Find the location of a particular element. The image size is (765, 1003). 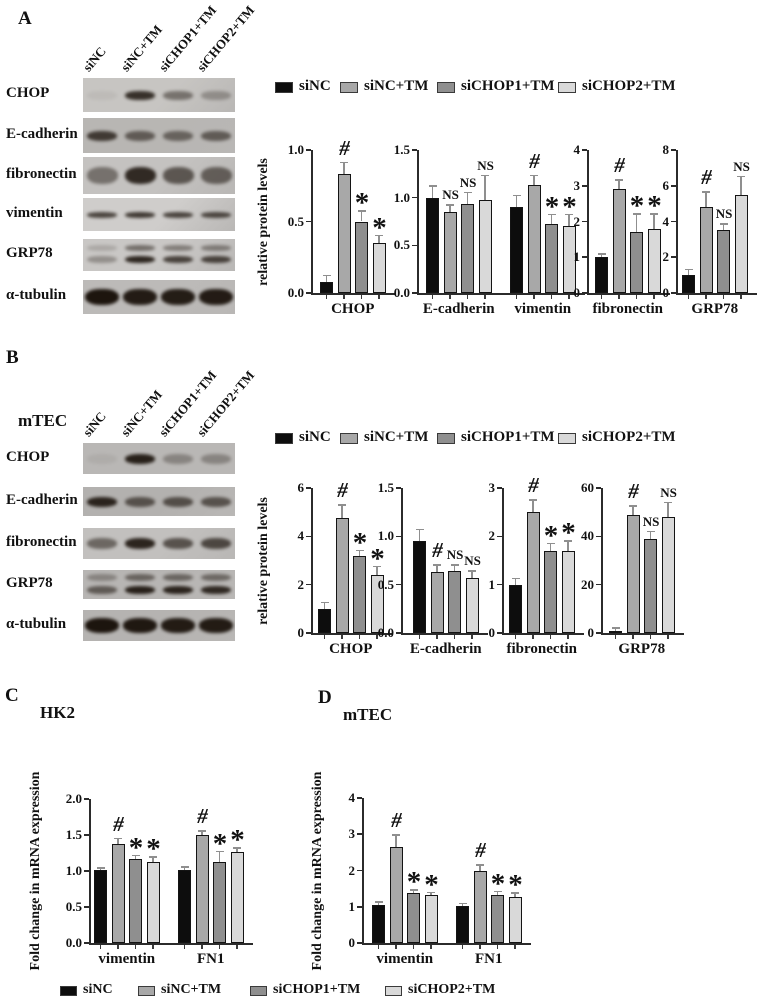

panel-a-legend-label: siNC is located at coordinates (315, 86).